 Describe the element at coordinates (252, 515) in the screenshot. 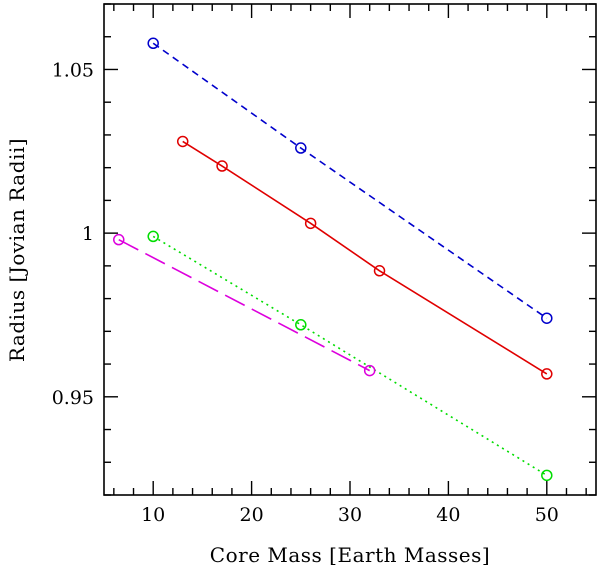

I see `x-tick-label: 20` at that location.